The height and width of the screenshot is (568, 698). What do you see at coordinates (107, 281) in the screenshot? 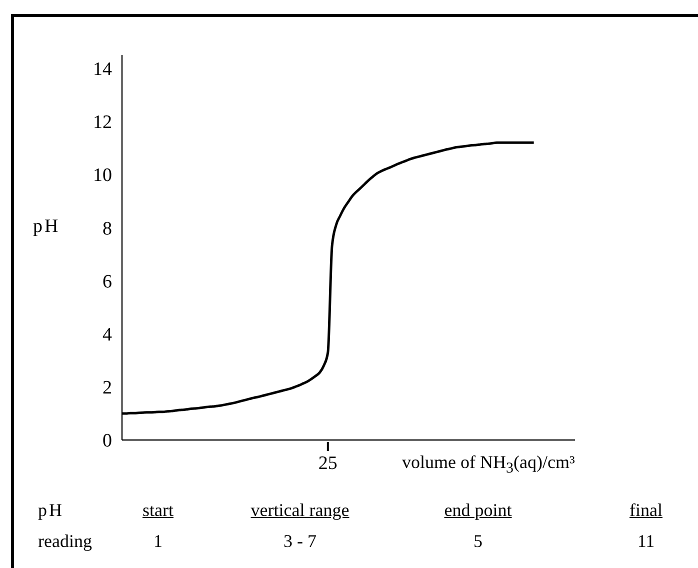
I see `y-tick-label: 6` at bounding box center [107, 281].